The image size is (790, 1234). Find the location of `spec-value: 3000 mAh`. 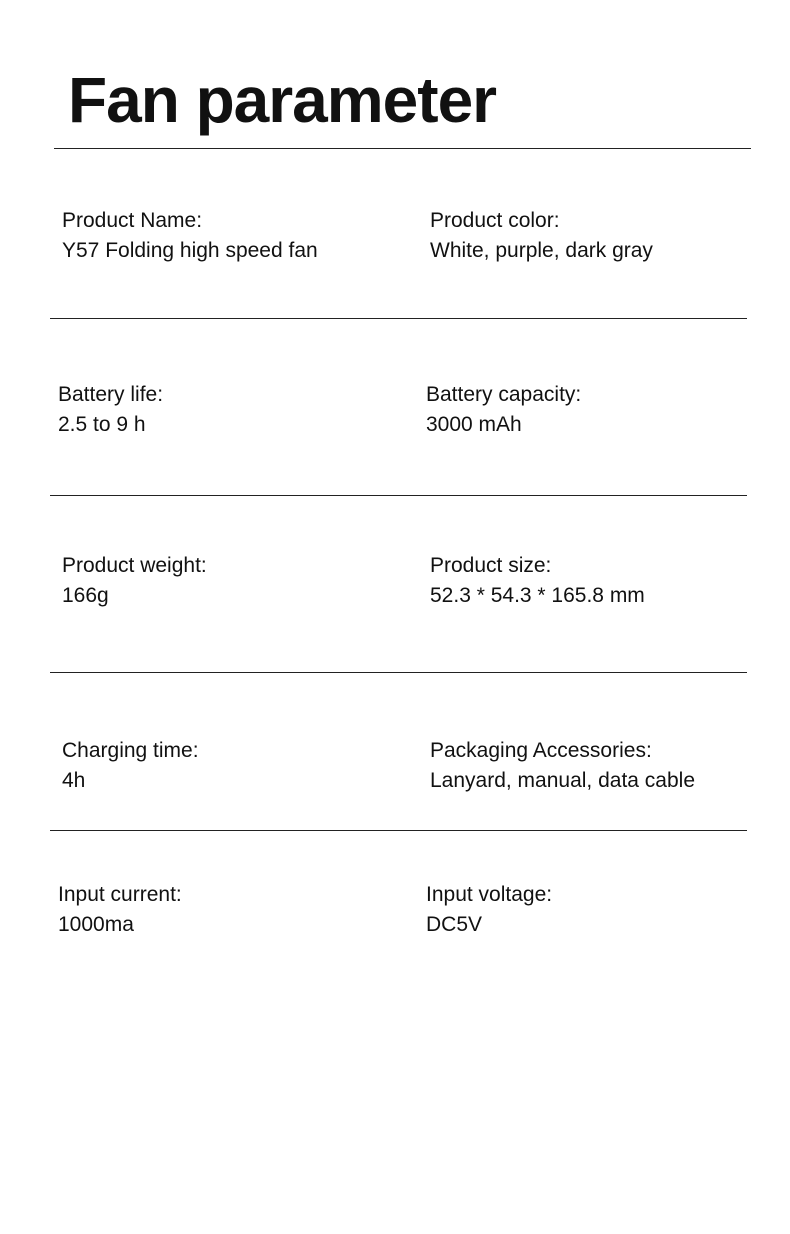

spec-value: 3000 mAh is located at coordinates (474, 424).